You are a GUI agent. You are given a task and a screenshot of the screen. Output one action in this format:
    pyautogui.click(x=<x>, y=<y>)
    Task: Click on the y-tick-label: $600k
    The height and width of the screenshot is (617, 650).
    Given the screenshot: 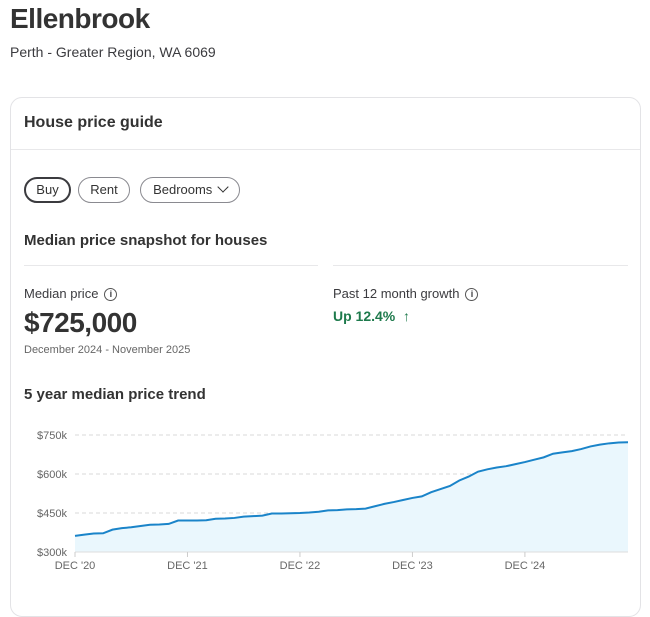 What is the action you would take?
    pyautogui.click(x=52, y=475)
    